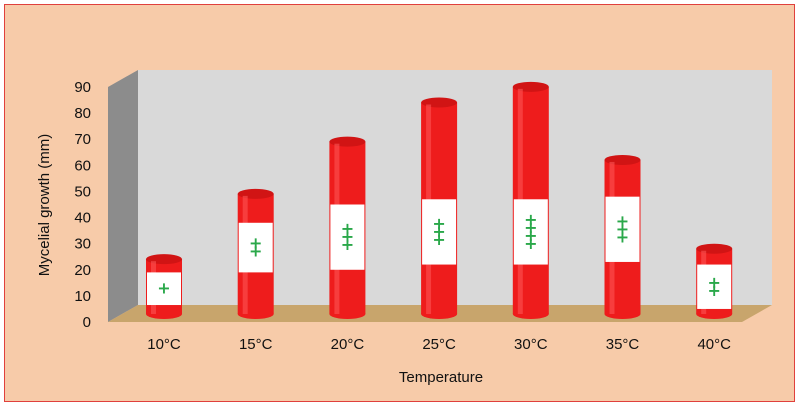 Image resolution: width=800 pixels, height=407 pixels. I want to click on y-tick-label: 80, so click(82, 113).